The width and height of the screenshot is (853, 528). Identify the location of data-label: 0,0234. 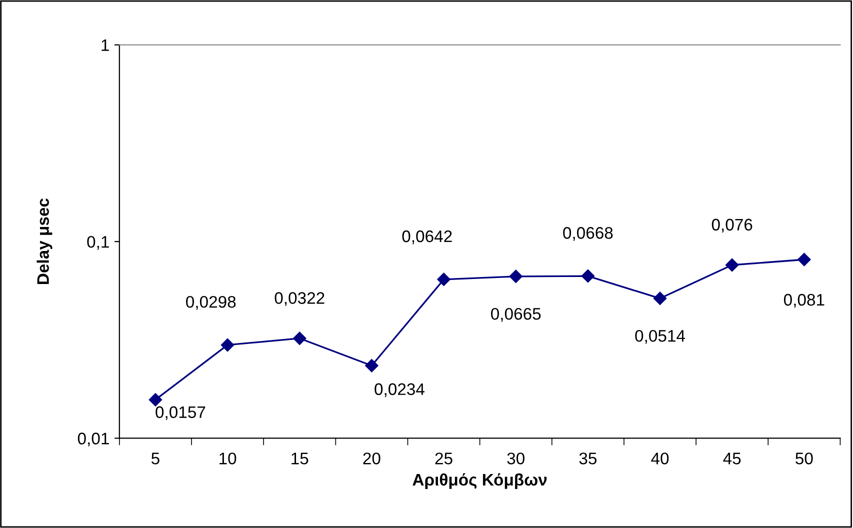
(399, 390).